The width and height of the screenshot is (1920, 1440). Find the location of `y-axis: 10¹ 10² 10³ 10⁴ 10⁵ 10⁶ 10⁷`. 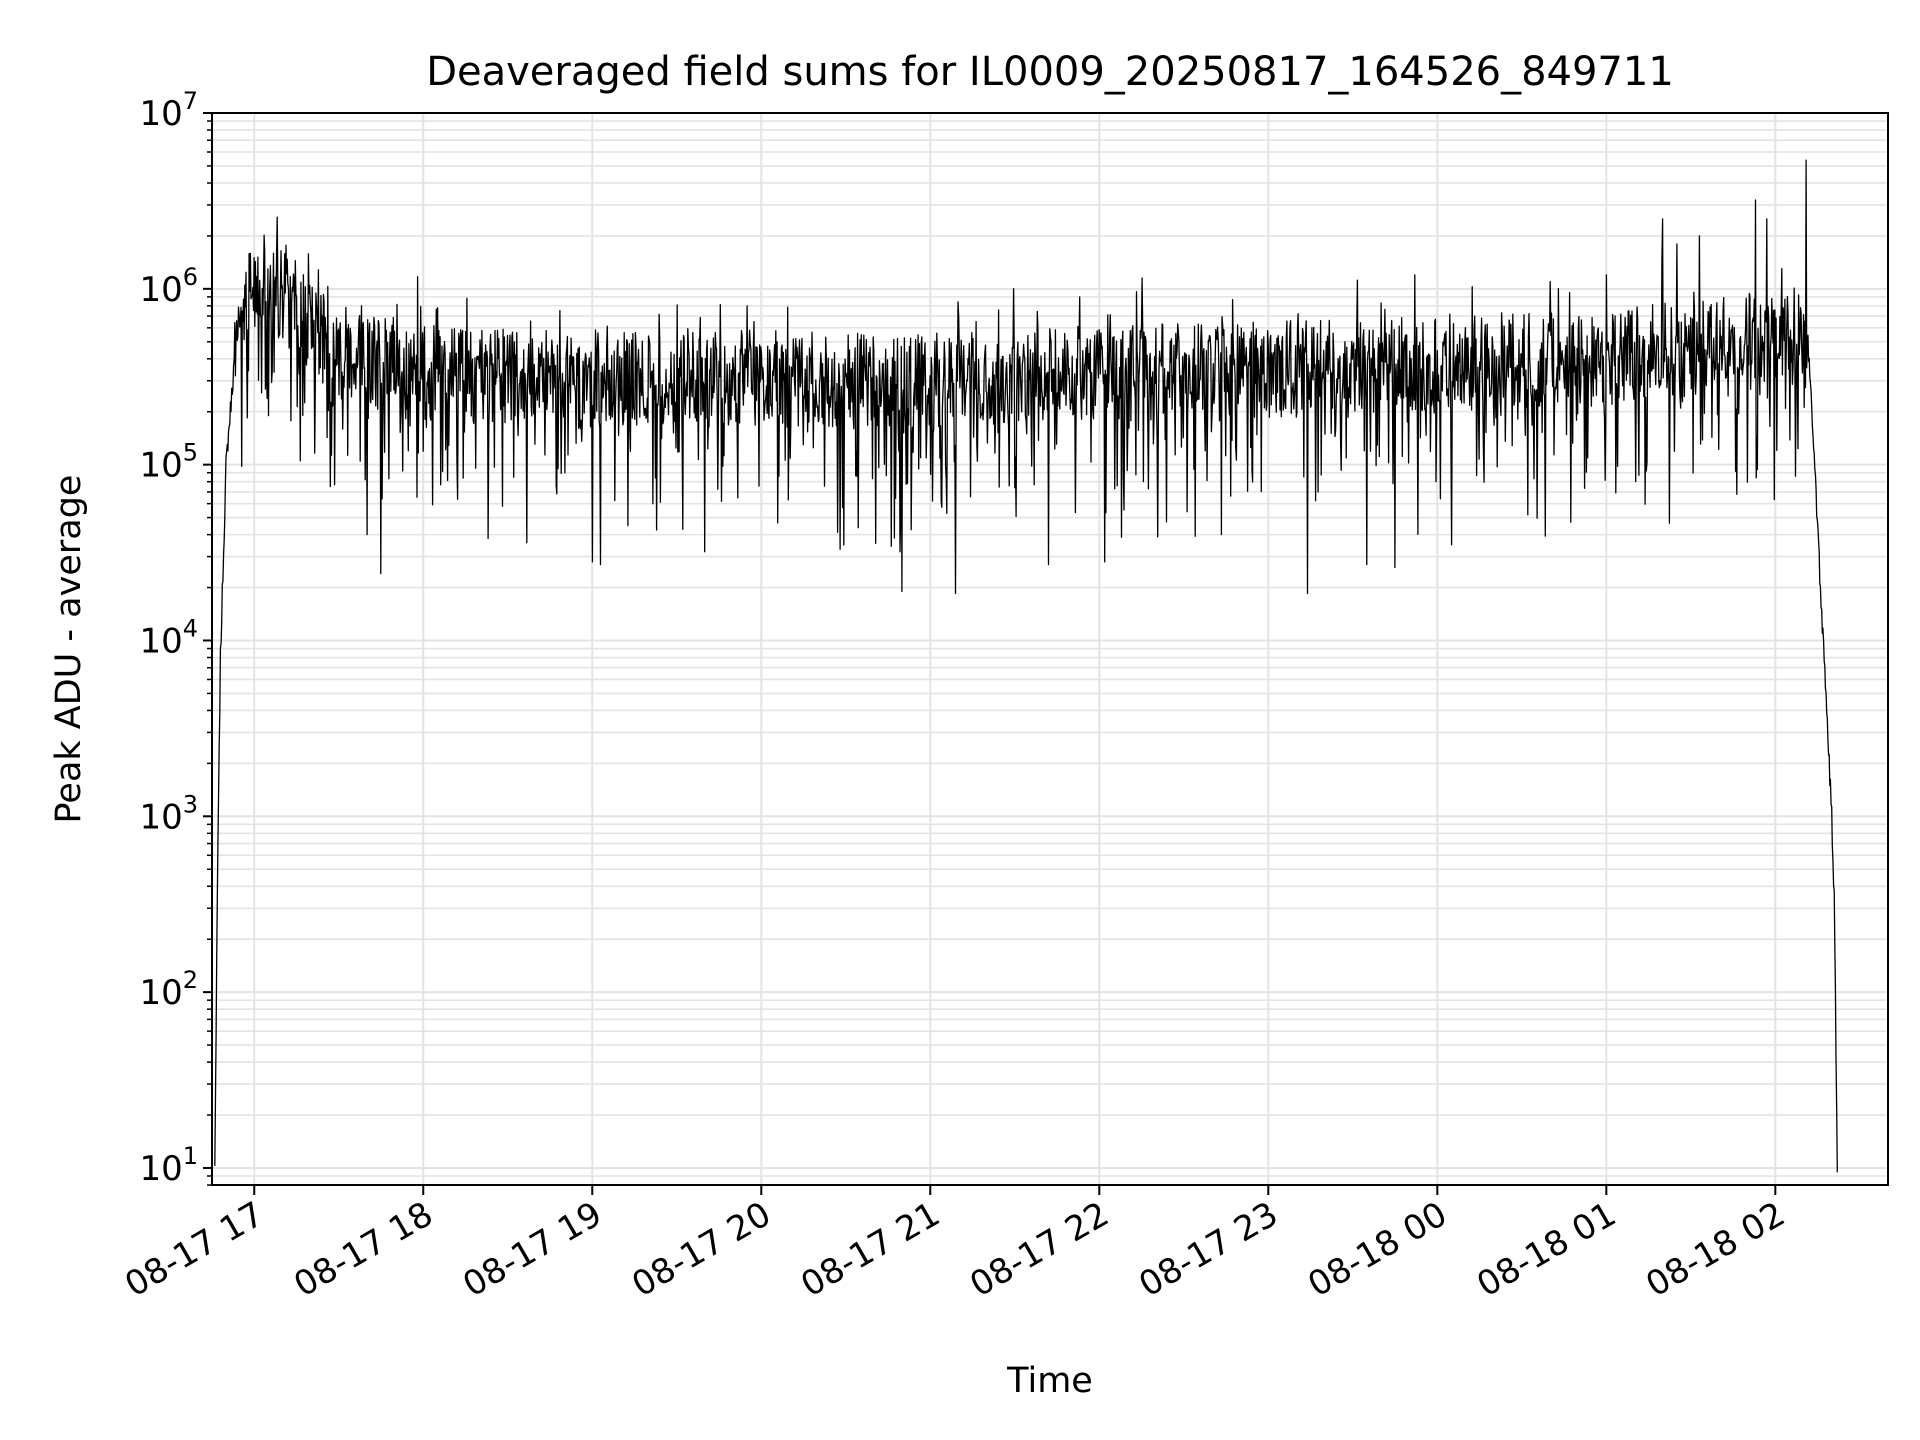

y-axis: 10¹ 10² 10³ 10⁴ 10⁵ 10⁶ 10⁷ is located at coordinates (175, 638).